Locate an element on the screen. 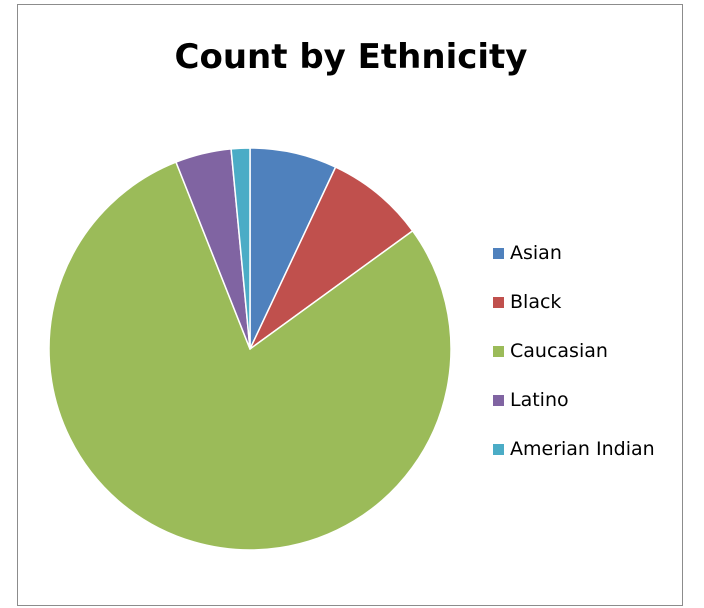 This screenshot has height=608, width=704. legend-label: Asian is located at coordinates (536, 253).